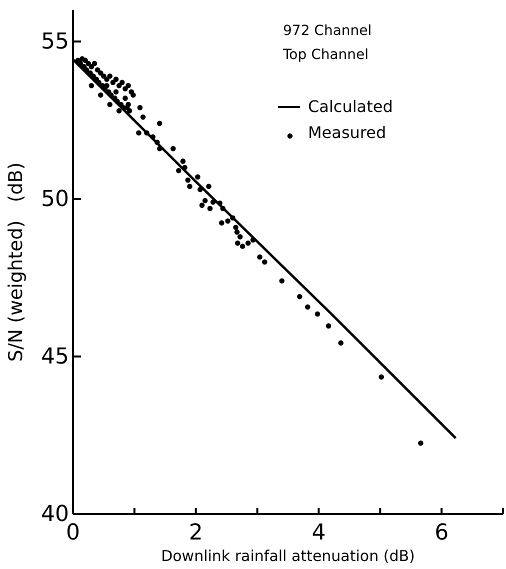  What do you see at coordinates (73, 533) in the screenshot?
I see `x-tick-label: 0` at bounding box center [73, 533].